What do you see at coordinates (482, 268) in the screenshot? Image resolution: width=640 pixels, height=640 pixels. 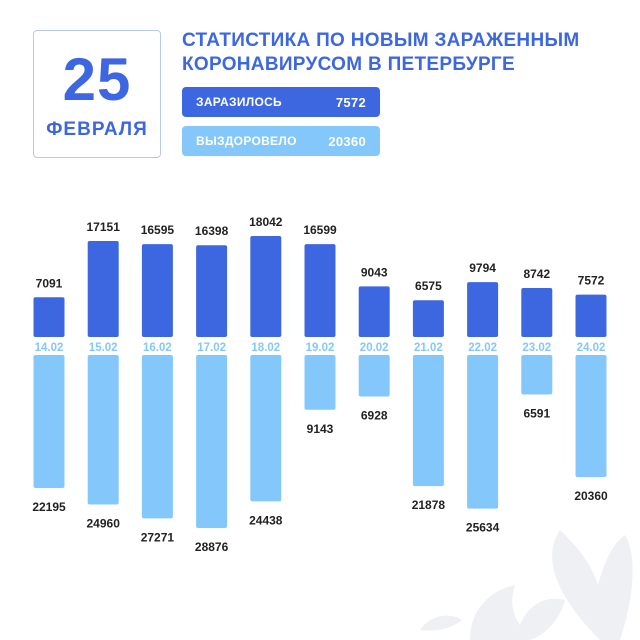 I see `value-label-infected-22.02: 9794` at bounding box center [482, 268].